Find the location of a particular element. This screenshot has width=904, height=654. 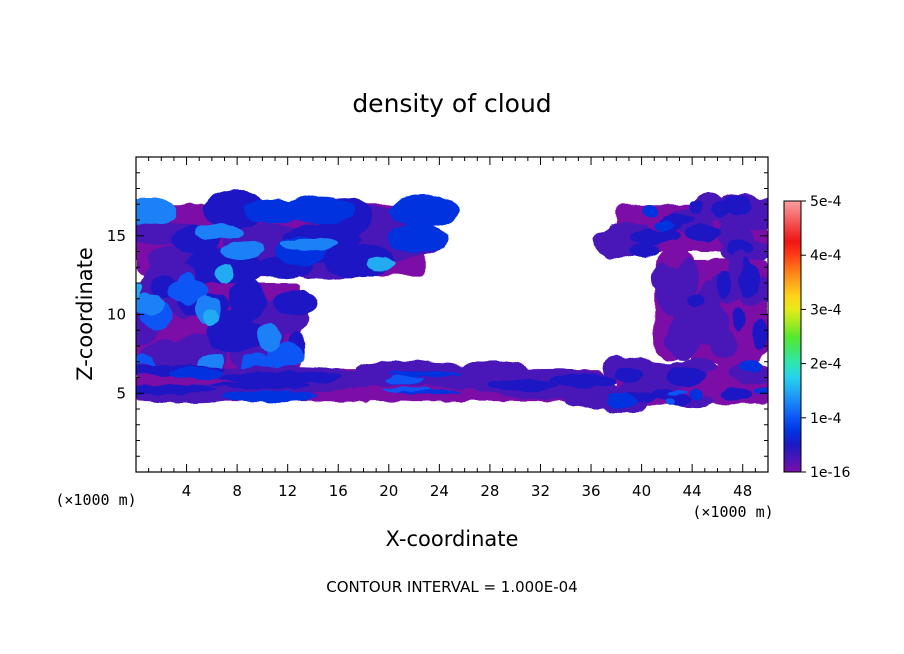

x-tick-label: 28 is located at coordinates (489, 491).